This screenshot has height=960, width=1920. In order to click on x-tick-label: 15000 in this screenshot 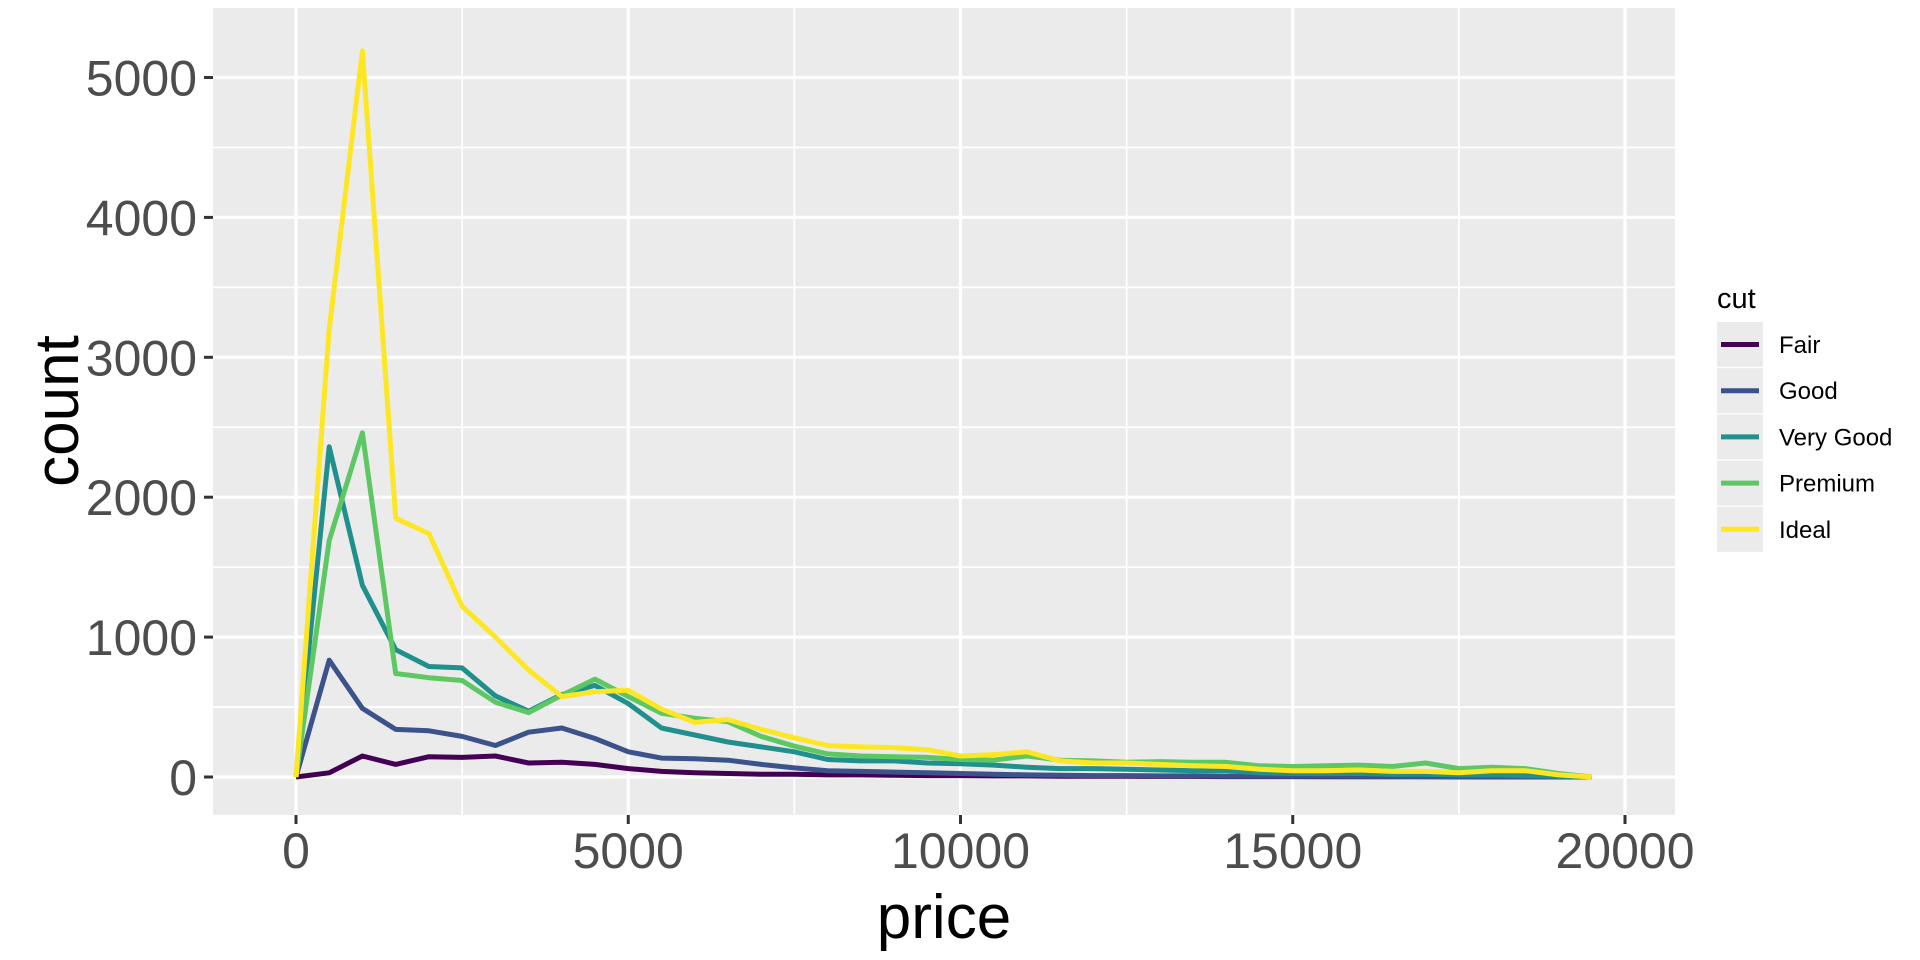, I will do `click(1292, 851)`.